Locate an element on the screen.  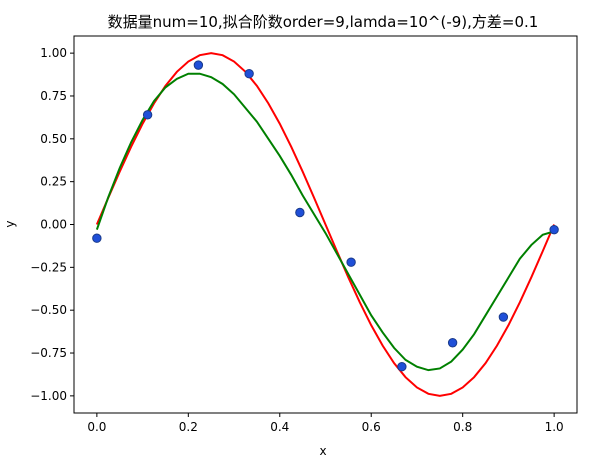
y-tick-label: 0.75 is located at coordinates (53, 96).